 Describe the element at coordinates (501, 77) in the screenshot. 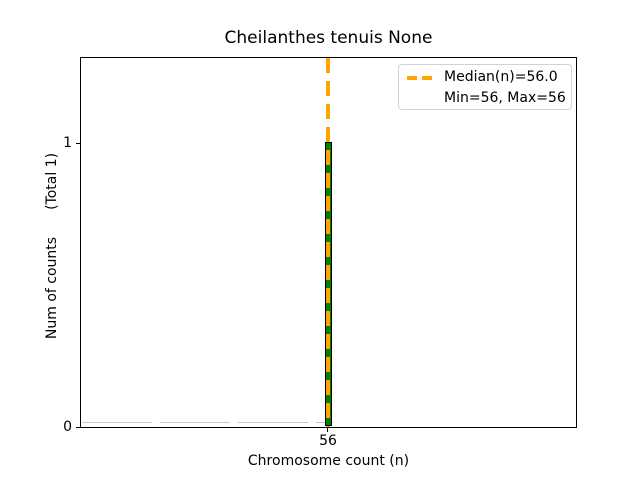

I see `legend-label-median: Median(n)=56.0` at that location.